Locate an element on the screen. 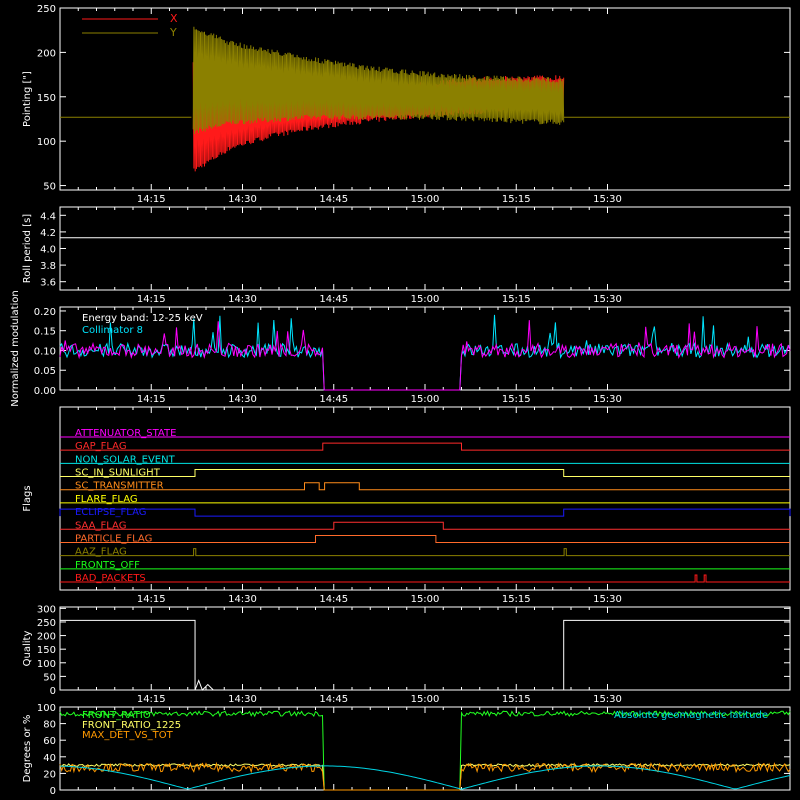  y-tick-label: 0.00 is located at coordinates (45, 391).